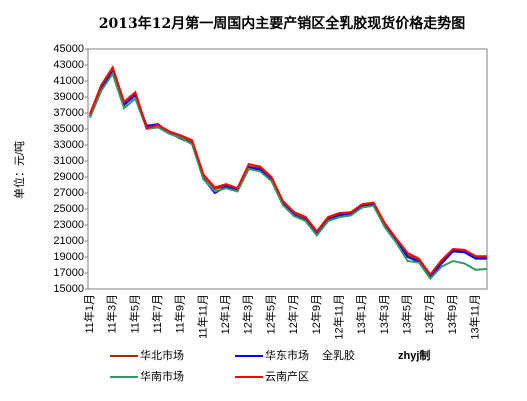  What do you see at coordinates (338, 355) in the screenshot?
I see `annotation: 全乳胶` at bounding box center [338, 355].